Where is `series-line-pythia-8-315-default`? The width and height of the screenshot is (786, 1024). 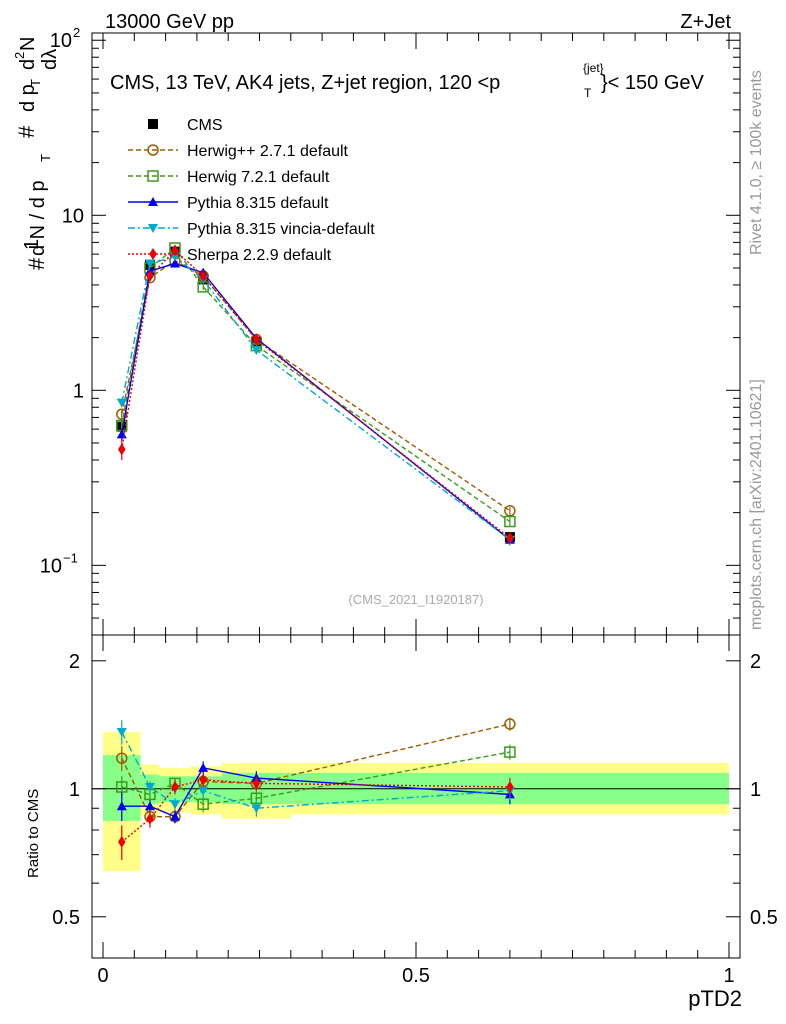
series-line-pythia-8-315-default is located at coordinates (316, 401).